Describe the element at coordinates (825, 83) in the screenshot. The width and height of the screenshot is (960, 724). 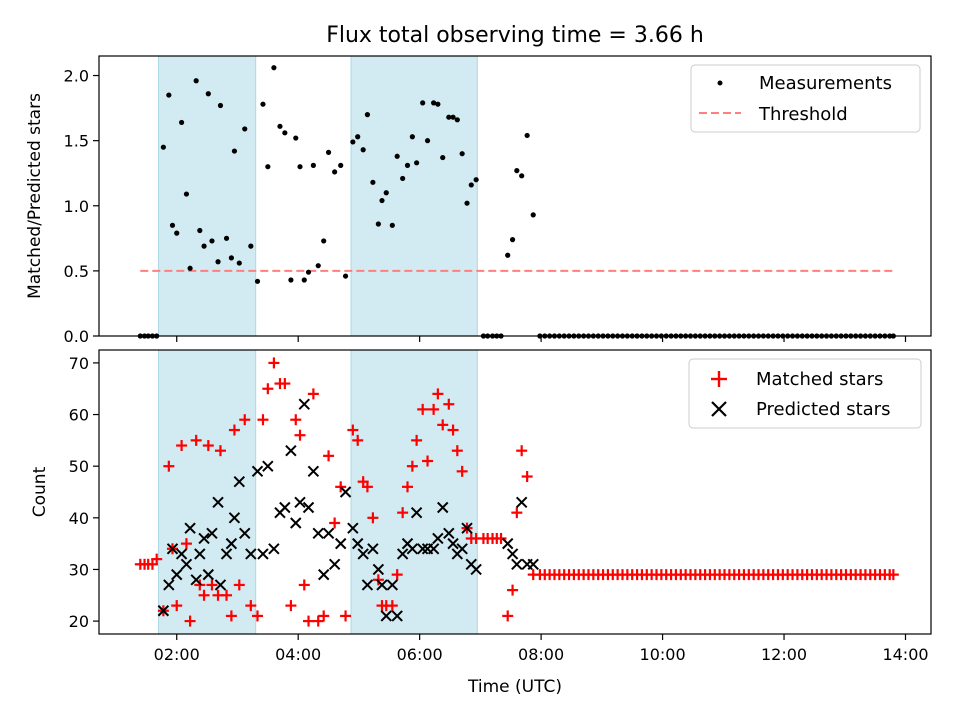
I see `legend-measurements-label: Measurements` at that location.